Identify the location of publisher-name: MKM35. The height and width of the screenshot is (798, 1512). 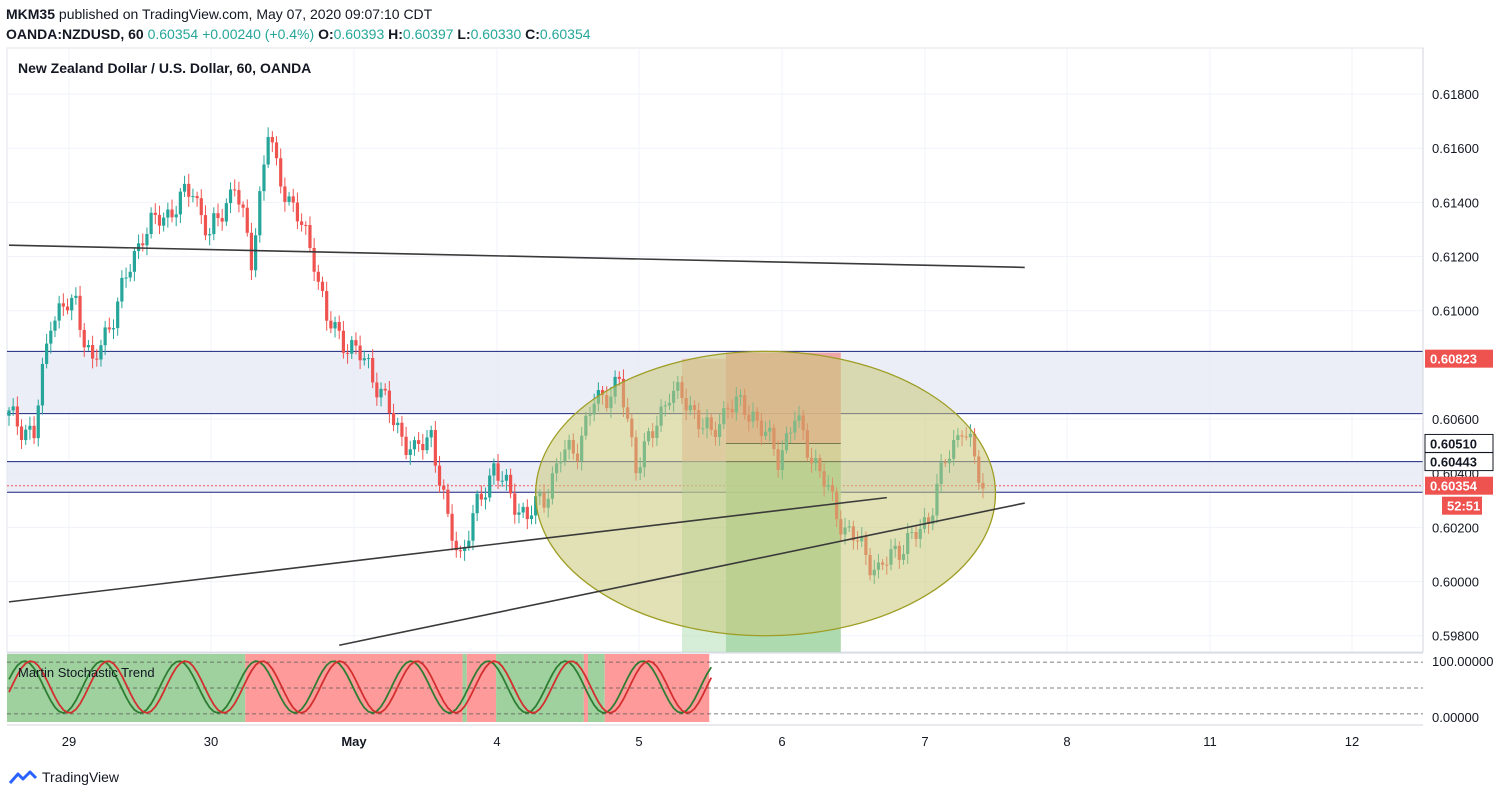
(31, 14).